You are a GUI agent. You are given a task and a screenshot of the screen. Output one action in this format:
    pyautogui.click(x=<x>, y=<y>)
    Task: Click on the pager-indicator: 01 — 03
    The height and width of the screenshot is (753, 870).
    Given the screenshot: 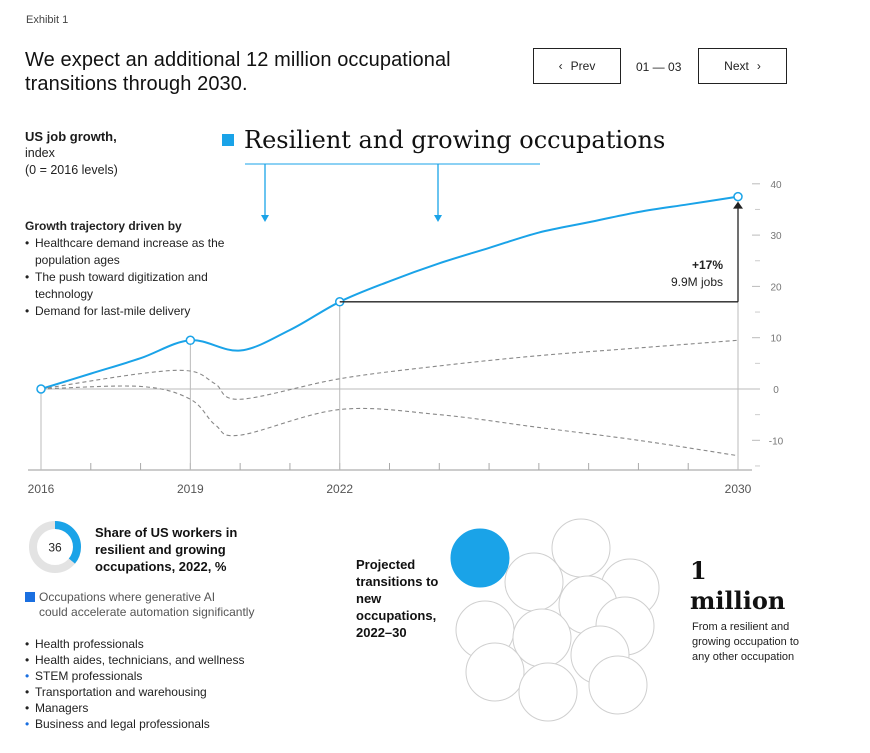 What is the action you would take?
    pyautogui.click(x=659, y=67)
    